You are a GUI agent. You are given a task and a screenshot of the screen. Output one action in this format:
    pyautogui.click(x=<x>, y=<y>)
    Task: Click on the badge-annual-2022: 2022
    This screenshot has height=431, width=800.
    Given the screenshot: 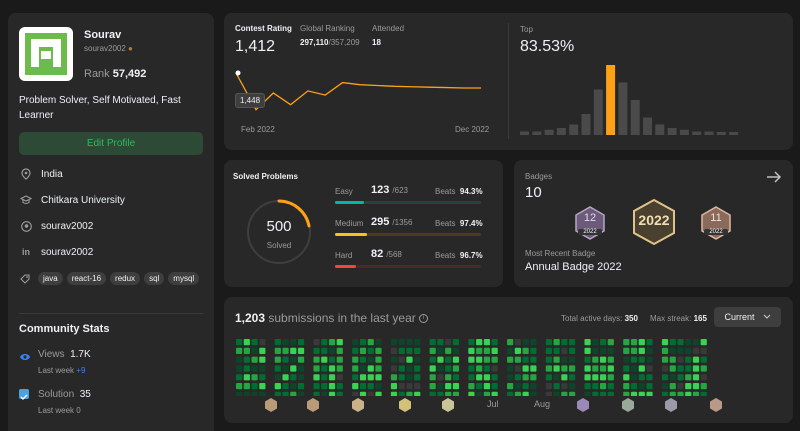 What is the action you would take?
    pyautogui.click(x=654, y=222)
    